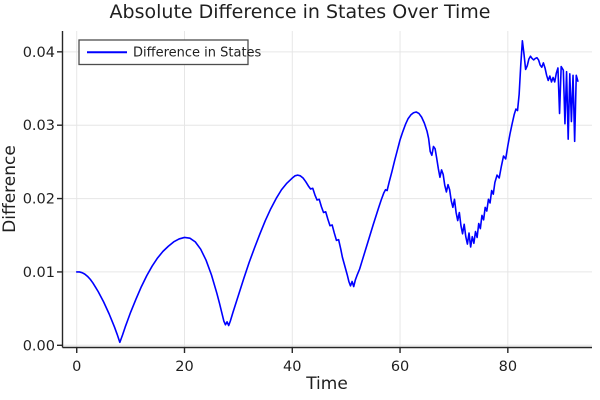  I want to click on y-tick-label: 0.01, so click(39, 273).